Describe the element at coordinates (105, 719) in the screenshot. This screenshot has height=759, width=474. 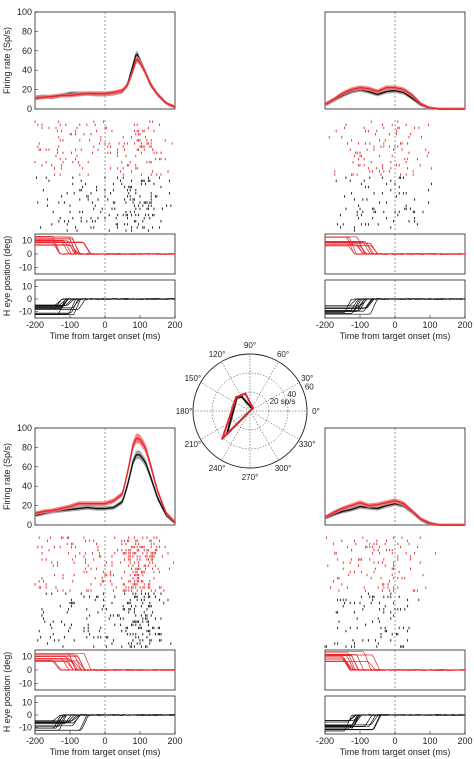
I see `panel-bottom-left-eye-trace-black` at that location.